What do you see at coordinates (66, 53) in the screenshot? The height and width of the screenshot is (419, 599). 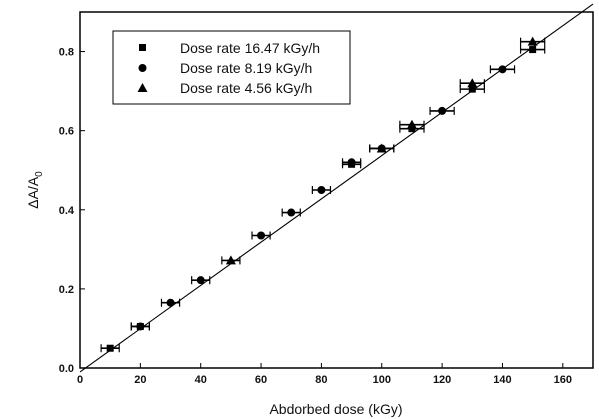 I see `y-tick-label: 0.8` at bounding box center [66, 53].